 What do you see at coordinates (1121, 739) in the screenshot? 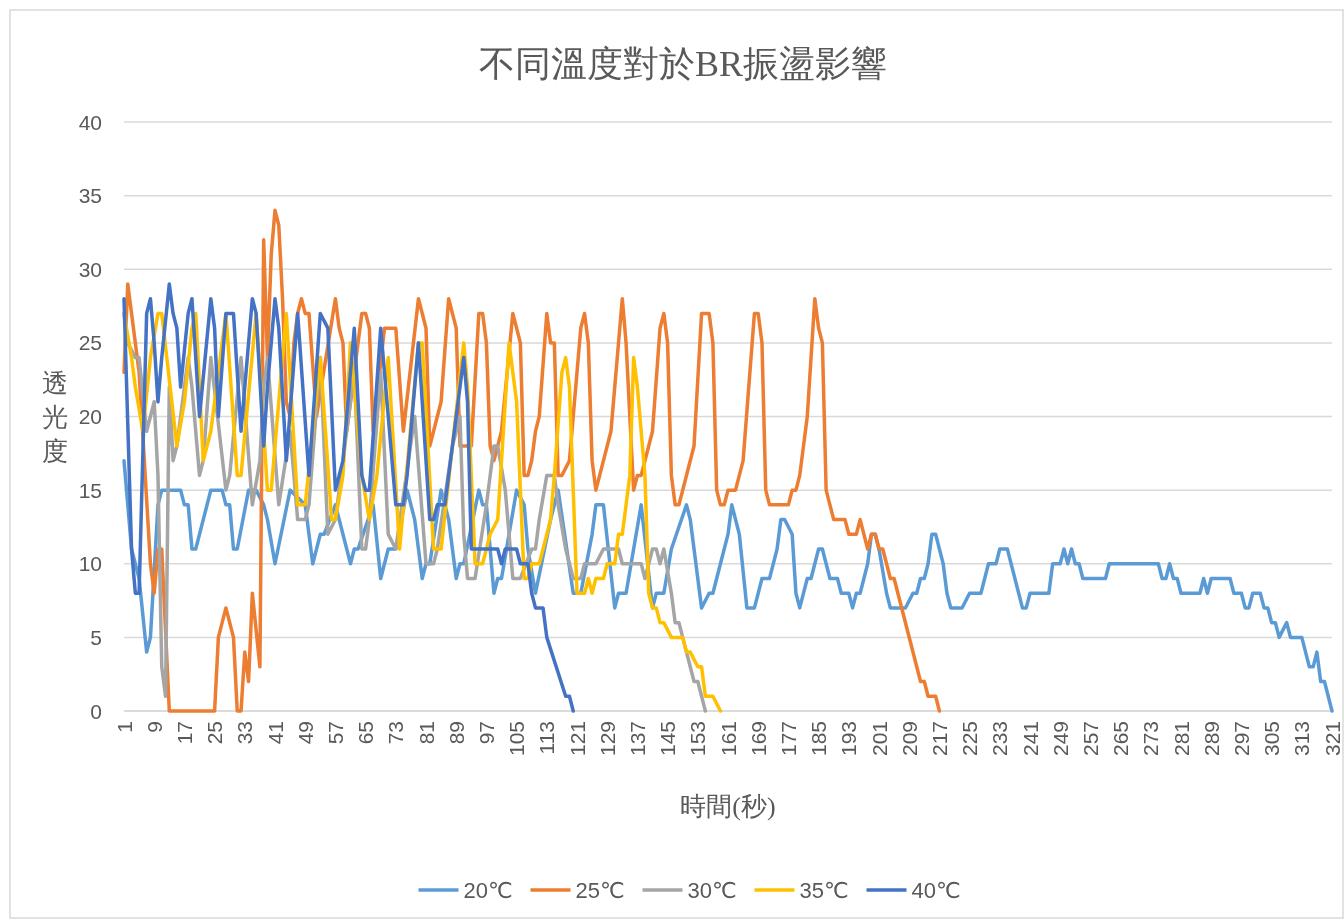
I see `x-tick-label: 265` at bounding box center [1121, 739].